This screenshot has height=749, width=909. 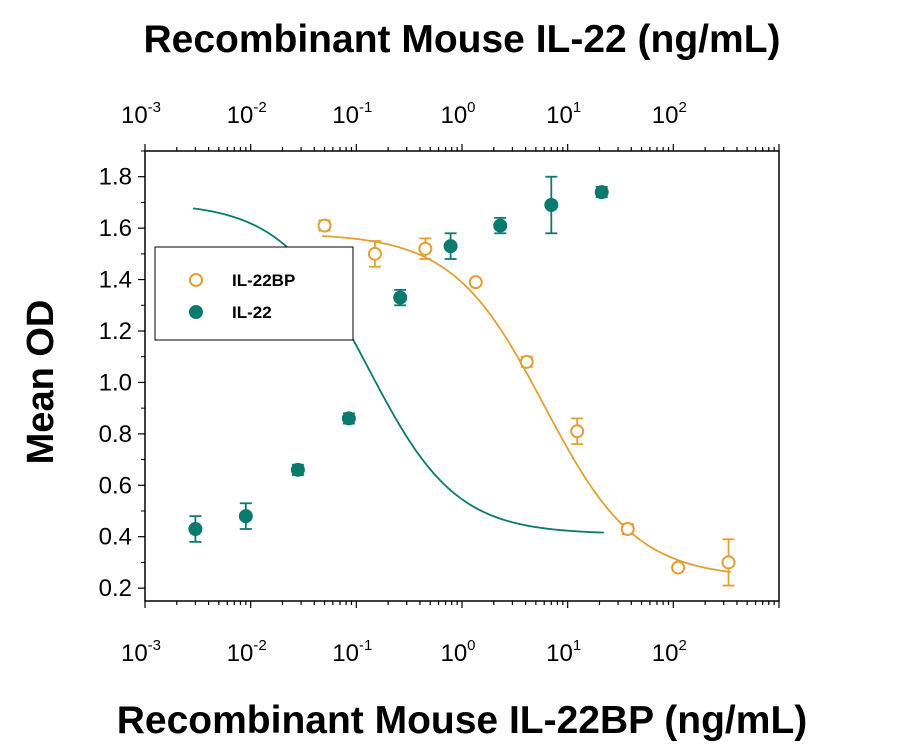 What do you see at coordinates (247, 652) in the screenshot?
I see `x-tick-label-bottom: 10⁻²` at bounding box center [247, 652].